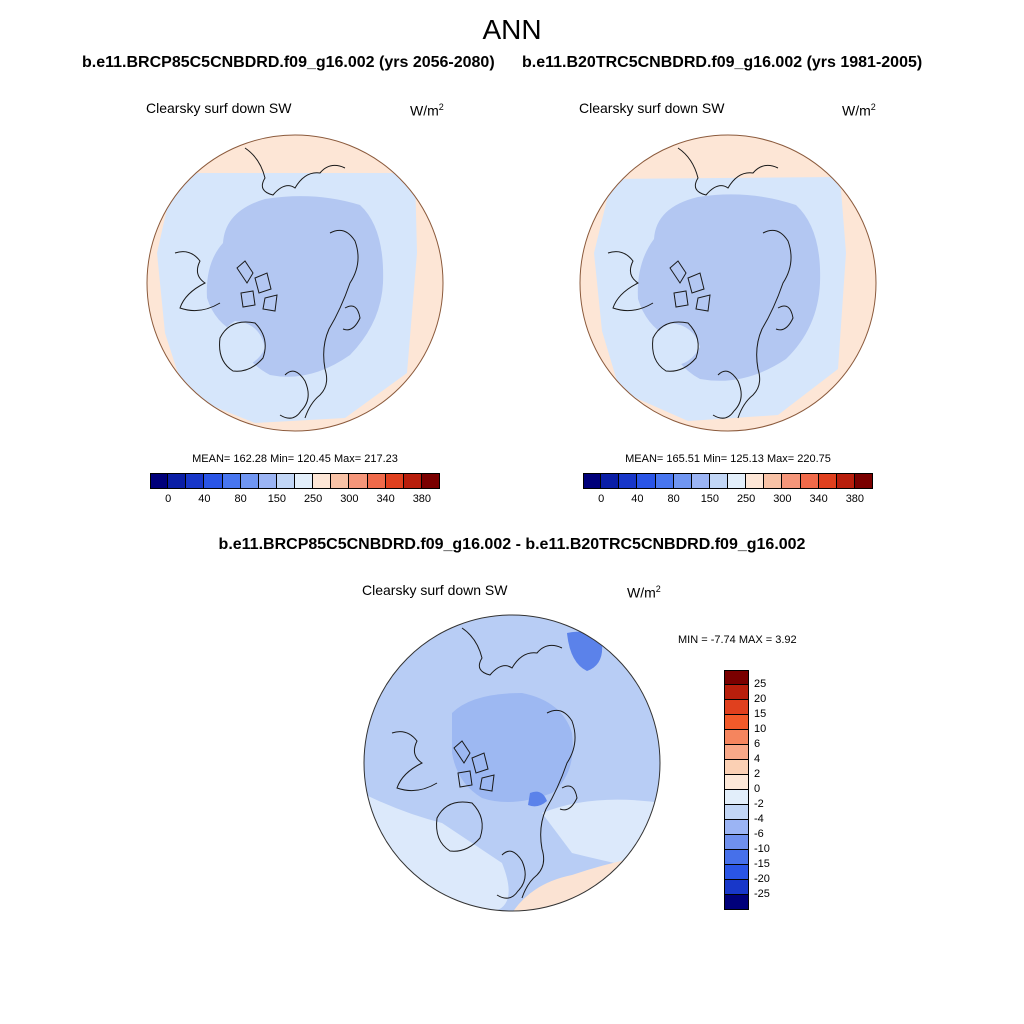 The image size is (1024, 1024). What do you see at coordinates (295, 459) in the screenshot?
I see `panel1-stats: MEAN= 162.28 Min= 120.45 Max= 217.23` at bounding box center [295, 459].